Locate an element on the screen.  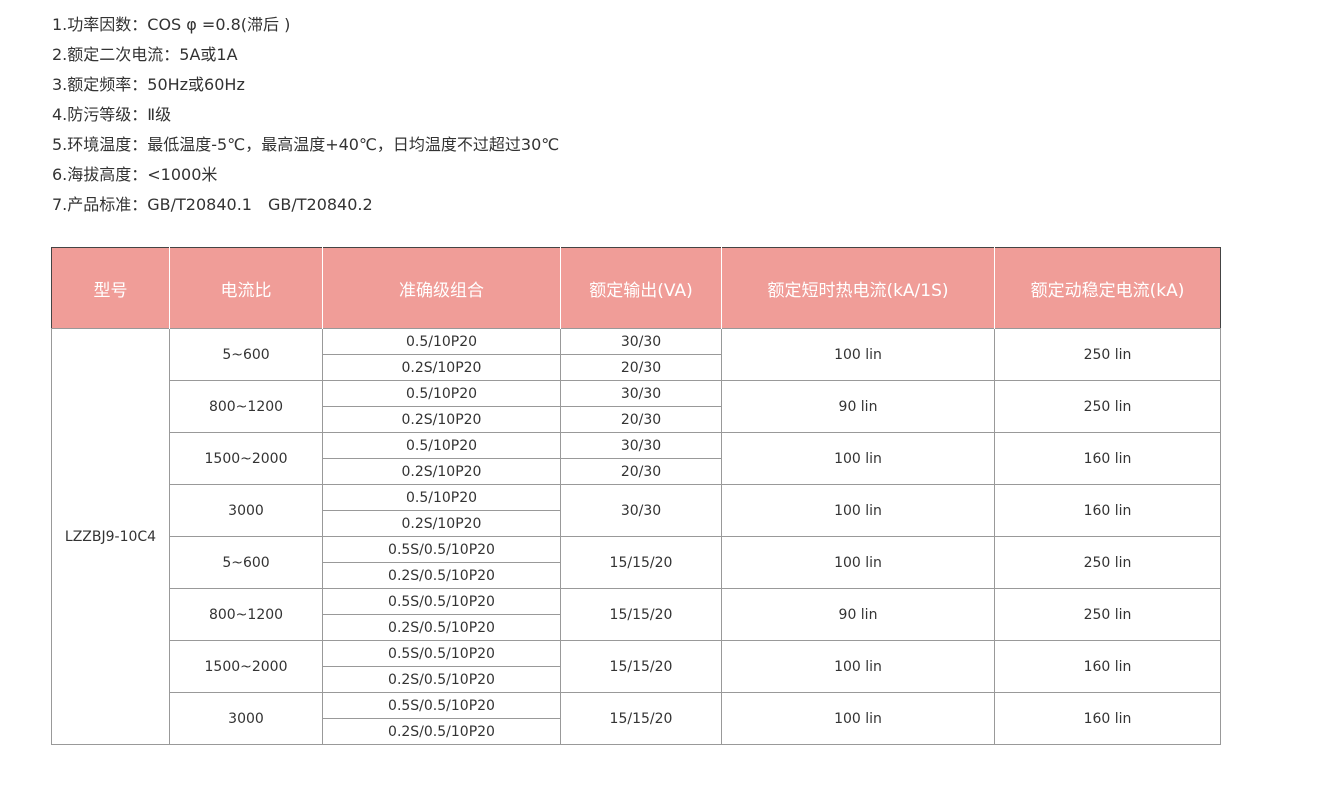
header-cell: 额定输出(VA) is located at coordinates (641, 288).